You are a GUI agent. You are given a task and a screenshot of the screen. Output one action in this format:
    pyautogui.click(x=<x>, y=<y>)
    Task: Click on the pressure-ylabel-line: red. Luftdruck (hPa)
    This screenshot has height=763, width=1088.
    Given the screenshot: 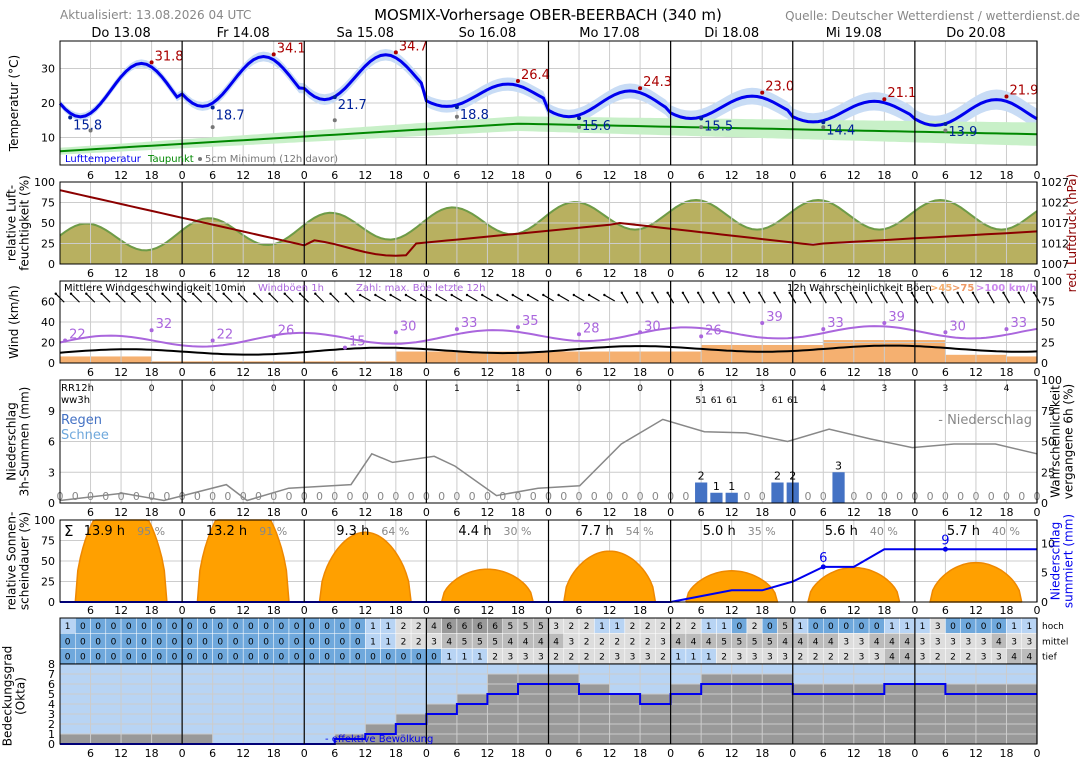 What is the action you would take?
    pyautogui.click(x=1072, y=233)
    